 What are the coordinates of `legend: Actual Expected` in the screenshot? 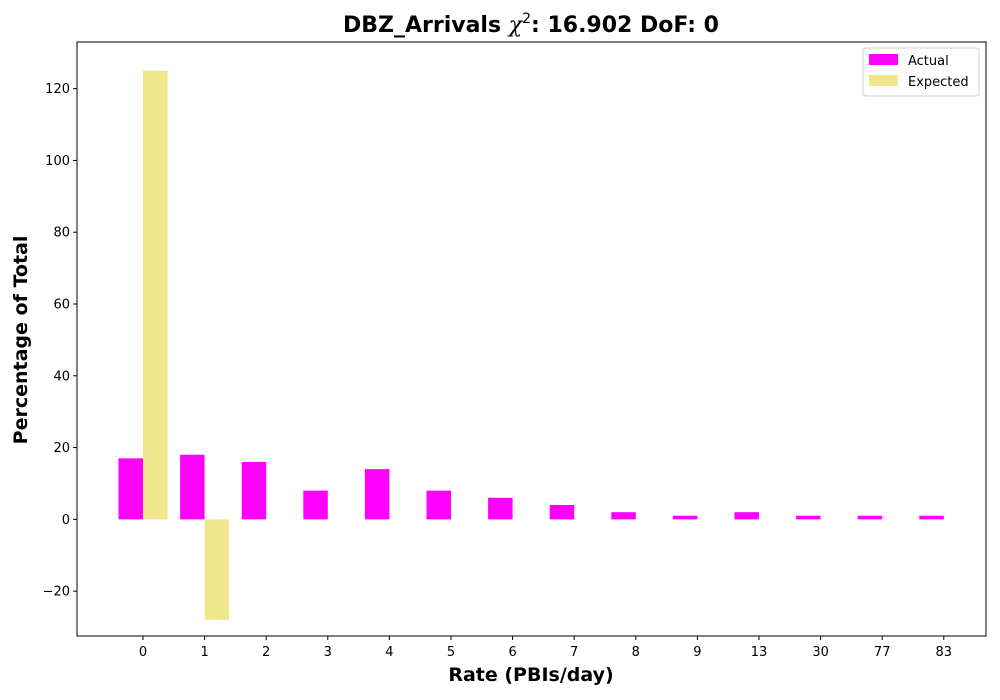 It's located at (921, 72).